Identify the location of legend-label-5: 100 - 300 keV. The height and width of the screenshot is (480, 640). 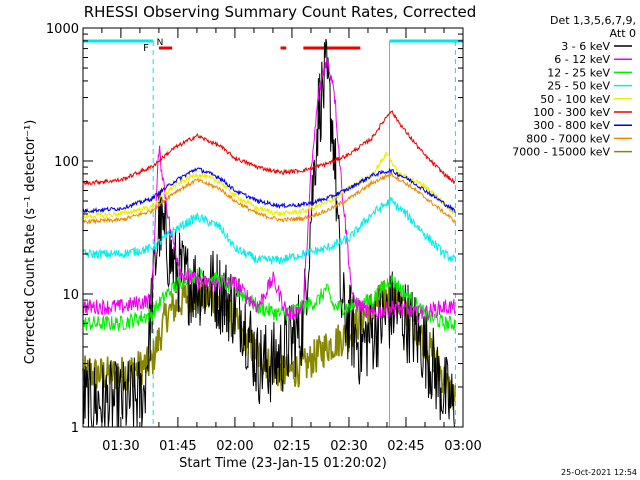
(571, 112).